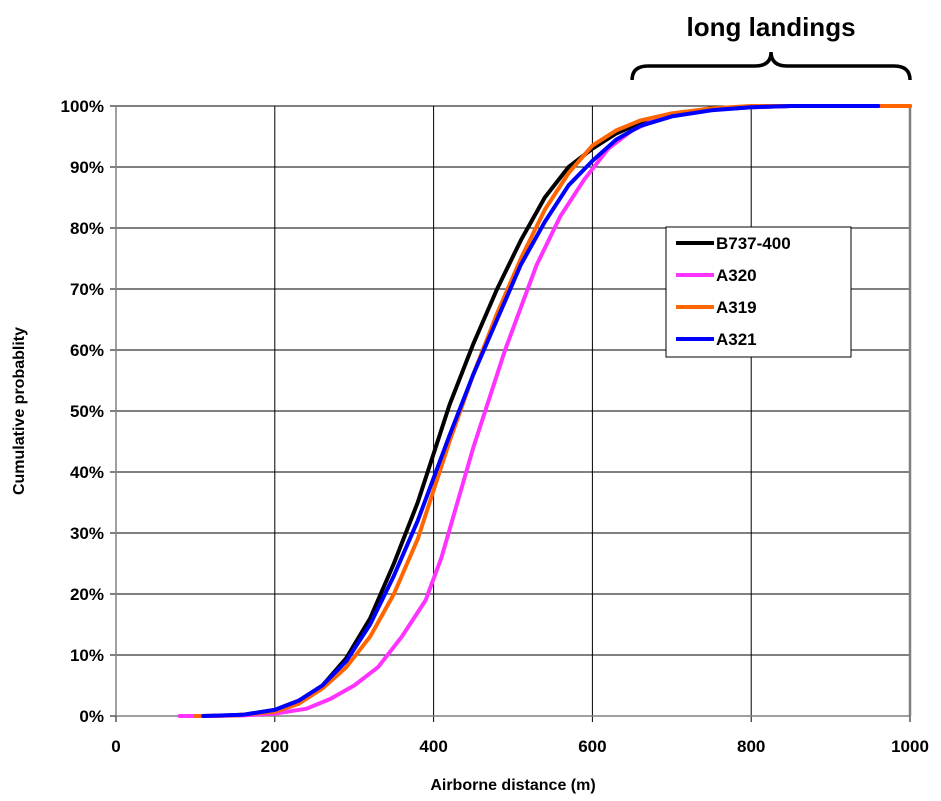  What do you see at coordinates (275, 746) in the screenshot?
I see `x-tick-label: 200` at bounding box center [275, 746].